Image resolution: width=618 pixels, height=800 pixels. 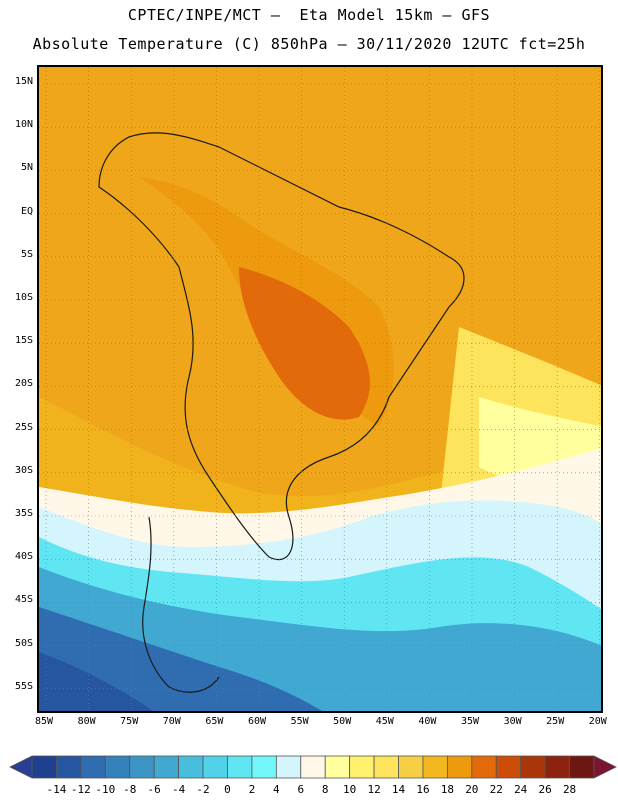 What do you see at coordinates (470, 721) in the screenshot?
I see `lon-label: 35W` at bounding box center [470, 721].